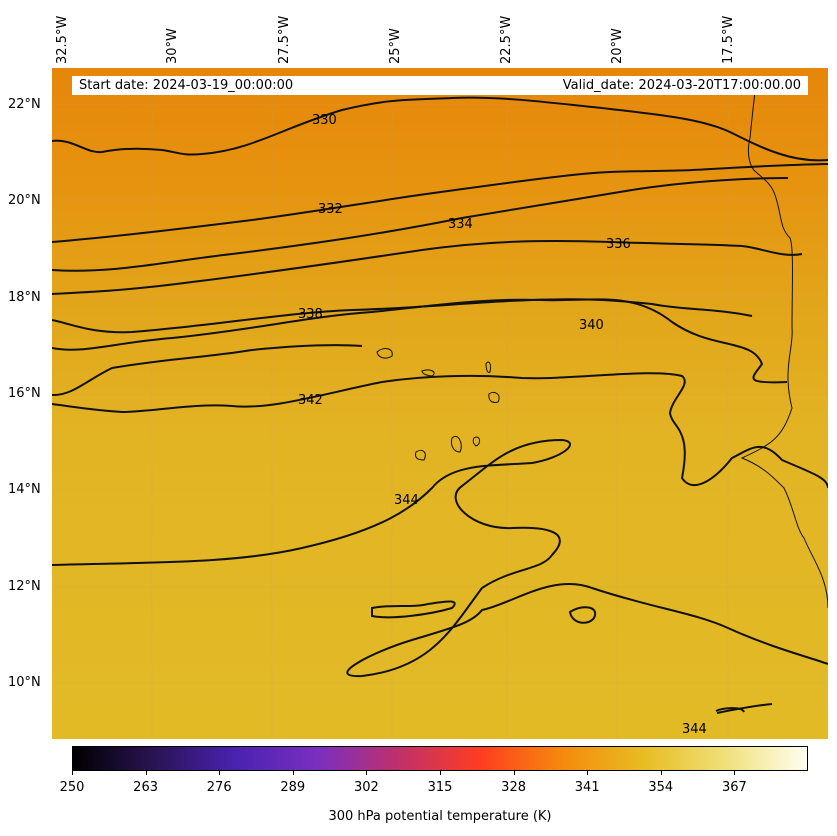 The image size is (837, 836). What do you see at coordinates (330, 209) in the screenshot?
I see `contour-label-332: 332` at bounding box center [330, 209].